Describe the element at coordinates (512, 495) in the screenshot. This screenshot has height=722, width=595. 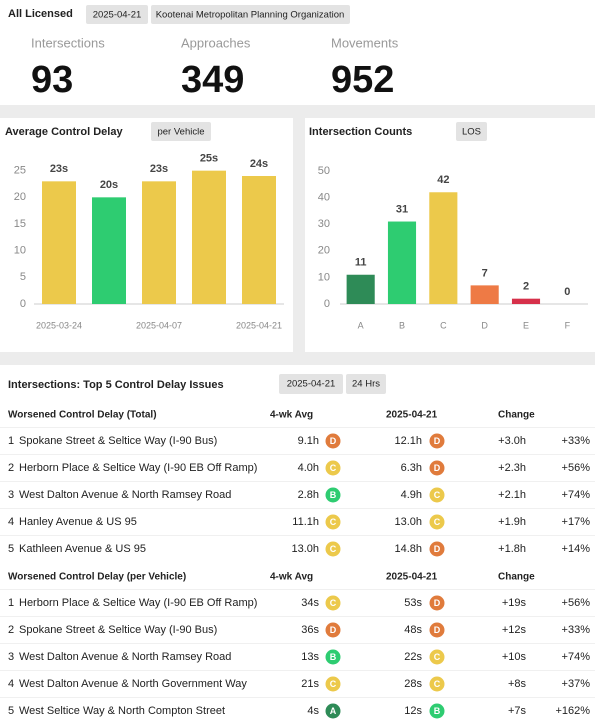
I see `change: +2.1h` at that location.